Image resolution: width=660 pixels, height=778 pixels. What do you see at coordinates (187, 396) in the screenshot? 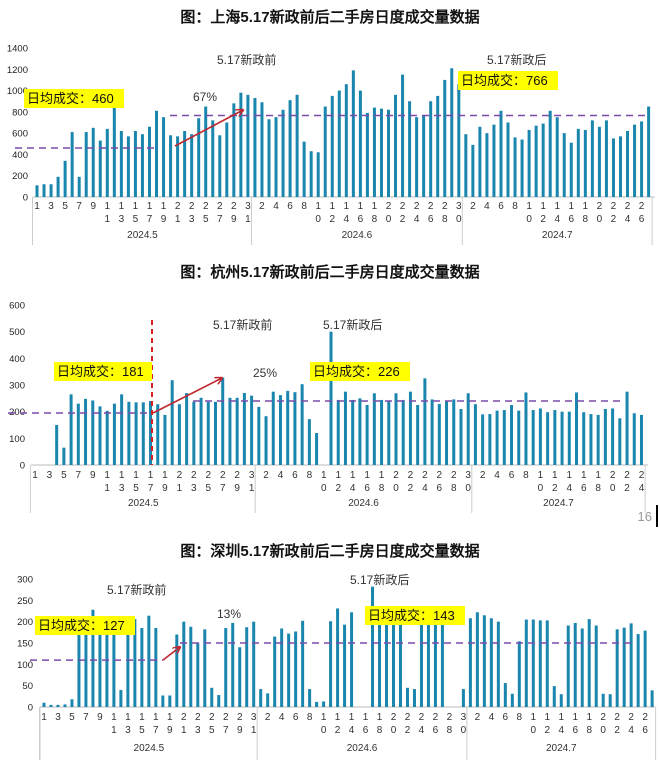
I see `growth-arrow` at bounding box center [187, 396].